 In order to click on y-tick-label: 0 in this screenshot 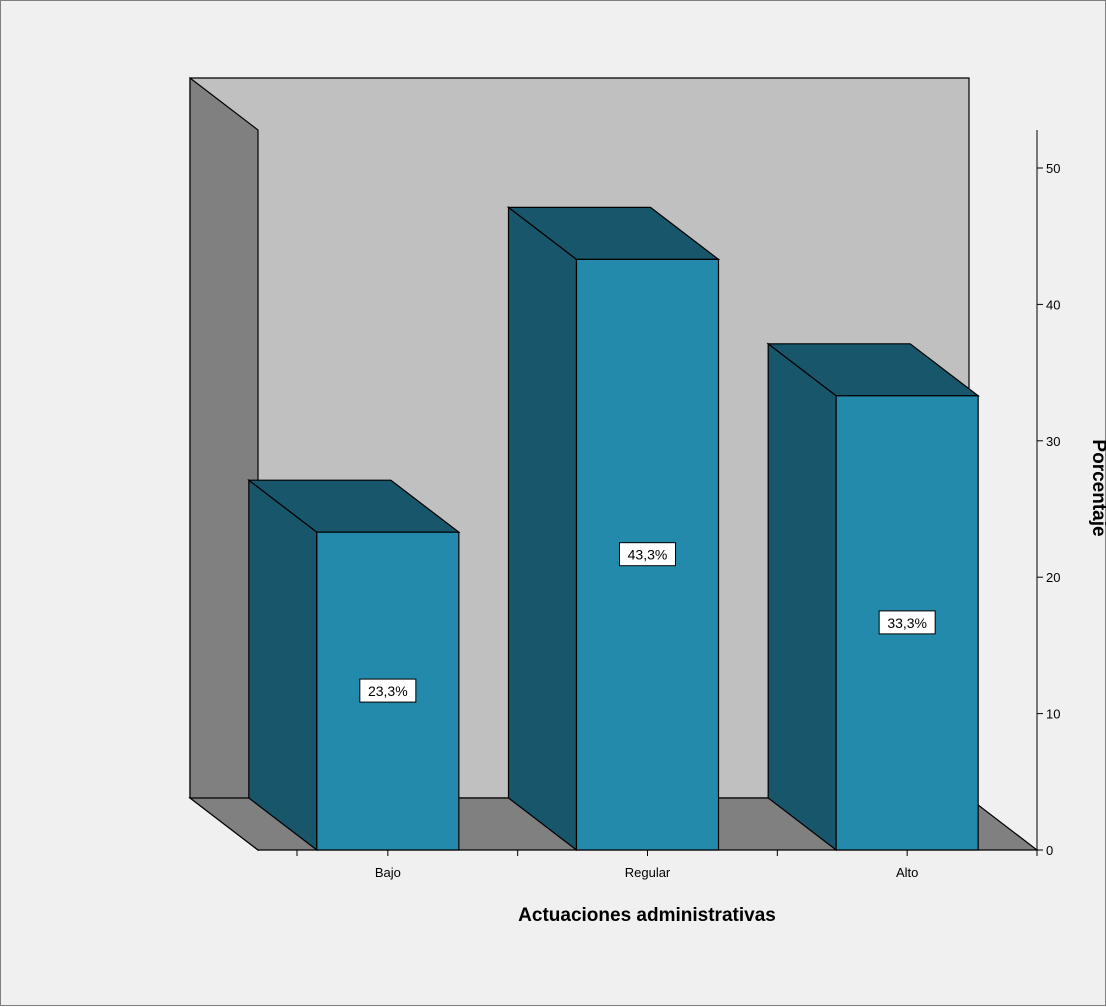, I will do `click(1049, 850)`.